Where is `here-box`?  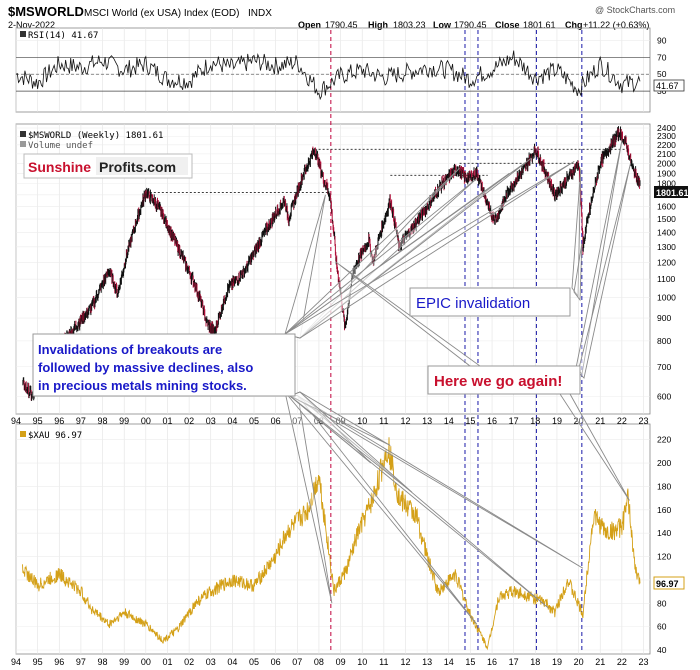 here-box is located at coordinates (504, 380).